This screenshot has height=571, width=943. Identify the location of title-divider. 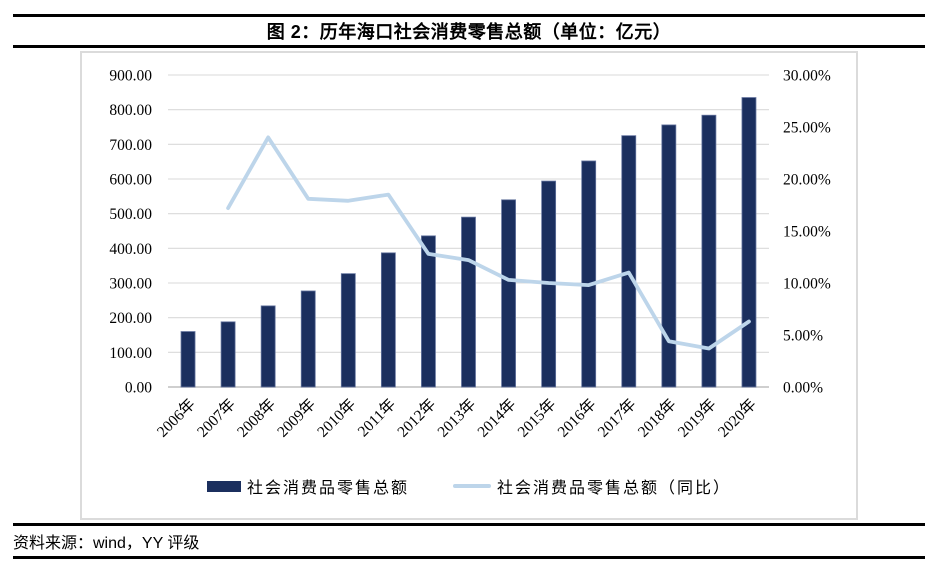
(469, 46).